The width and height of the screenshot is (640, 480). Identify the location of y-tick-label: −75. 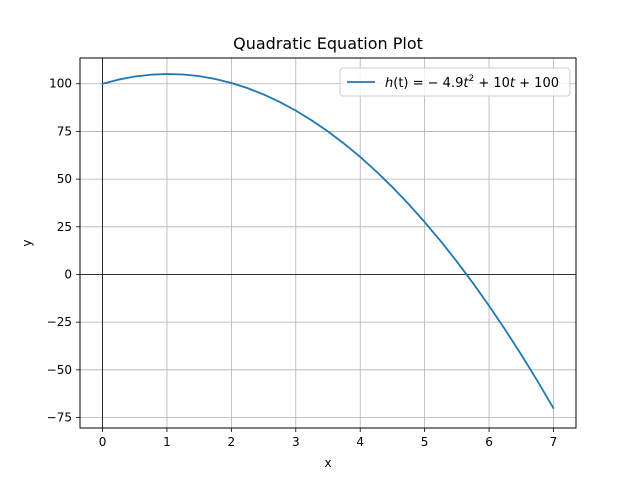
(59, 418).